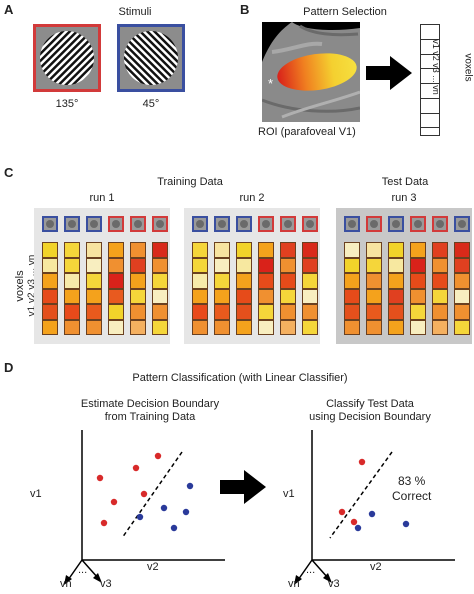 This screenshot has height=594, width=474. What do you see at coordinates (342, 512) in the screenshot?
I see `test-point-red` at bounding box center [342, 512].